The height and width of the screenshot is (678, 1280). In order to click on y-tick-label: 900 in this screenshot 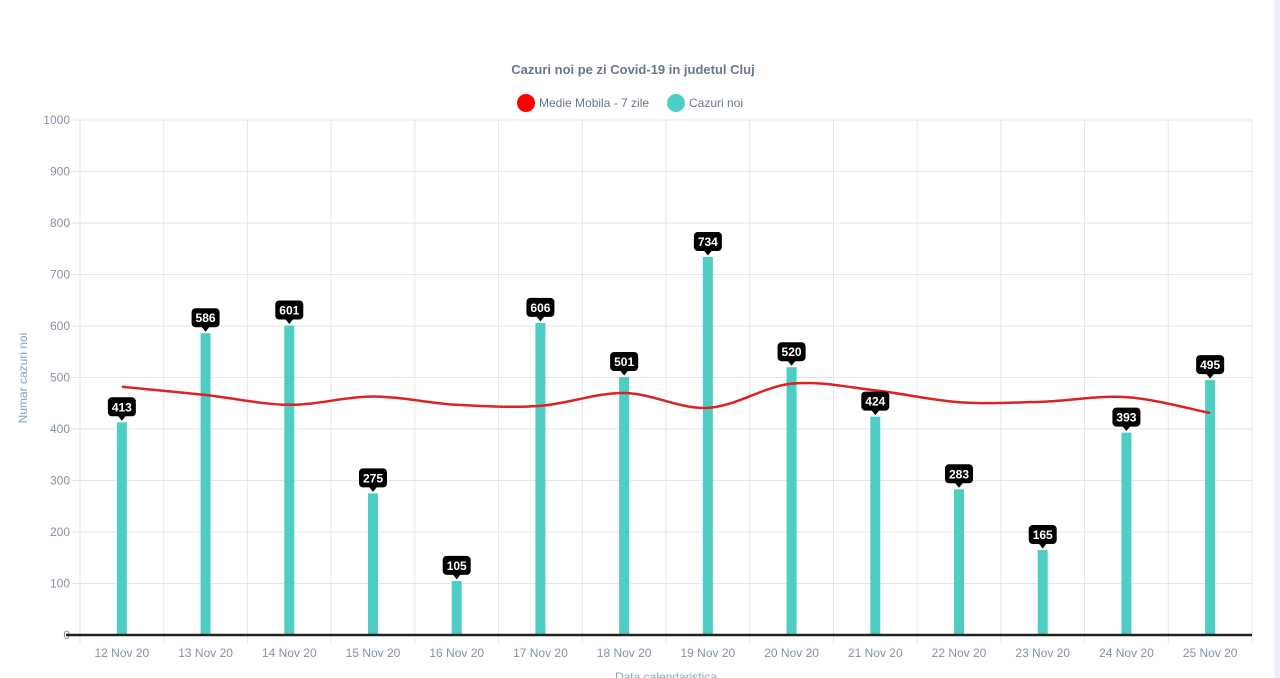, I will do `click(60, 172)`.